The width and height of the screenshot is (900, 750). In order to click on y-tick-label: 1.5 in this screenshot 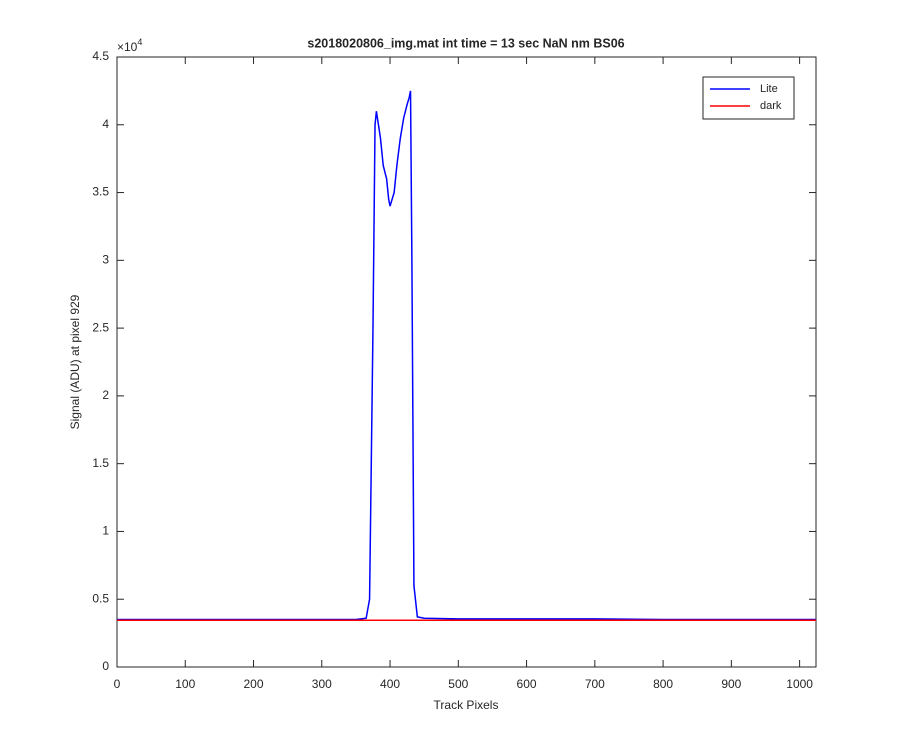, I will do `click(100, 463)`.